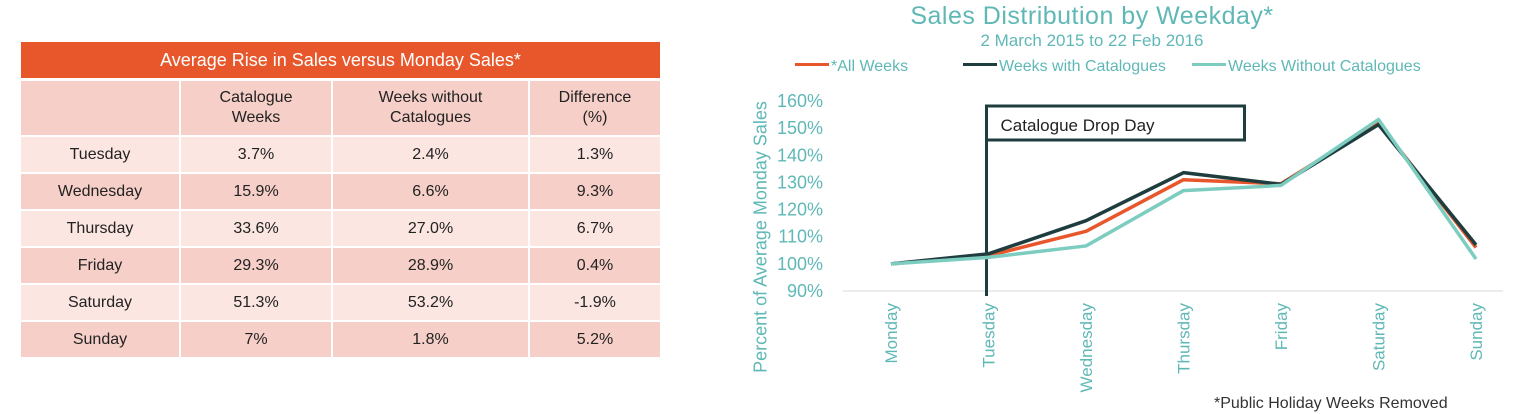 This screenshot has width=1533, height=414. Describe the element at coordinates (431, 229) in the screenshot. I see `cell-without: 27.0%` at that location.